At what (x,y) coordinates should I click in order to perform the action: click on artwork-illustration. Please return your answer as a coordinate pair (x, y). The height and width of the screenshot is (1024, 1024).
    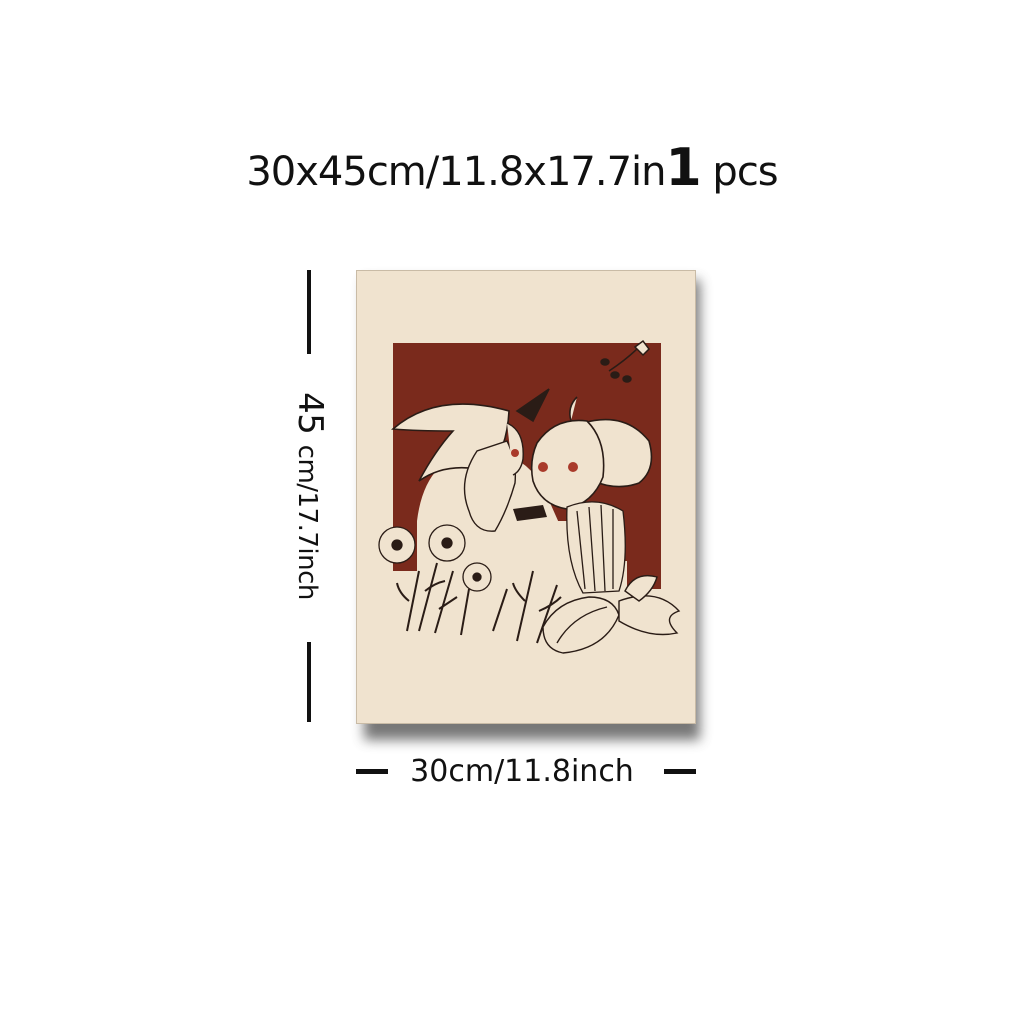
    Looking at the image, I should click on (529, 496).